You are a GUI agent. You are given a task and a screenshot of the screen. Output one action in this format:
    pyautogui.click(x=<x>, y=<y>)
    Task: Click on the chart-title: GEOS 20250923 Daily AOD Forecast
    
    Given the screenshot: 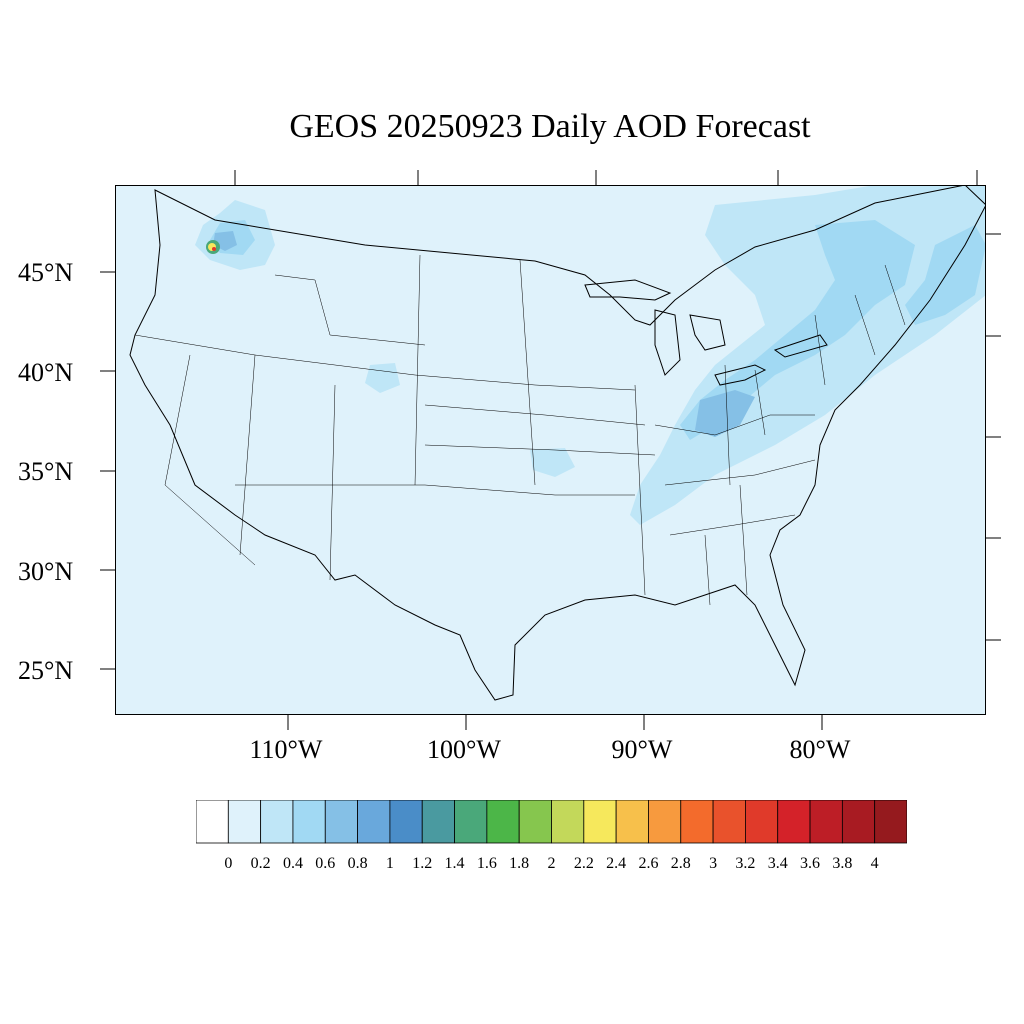 What is the action you would take?
    pyautogui.click(x=550, y=126)
    